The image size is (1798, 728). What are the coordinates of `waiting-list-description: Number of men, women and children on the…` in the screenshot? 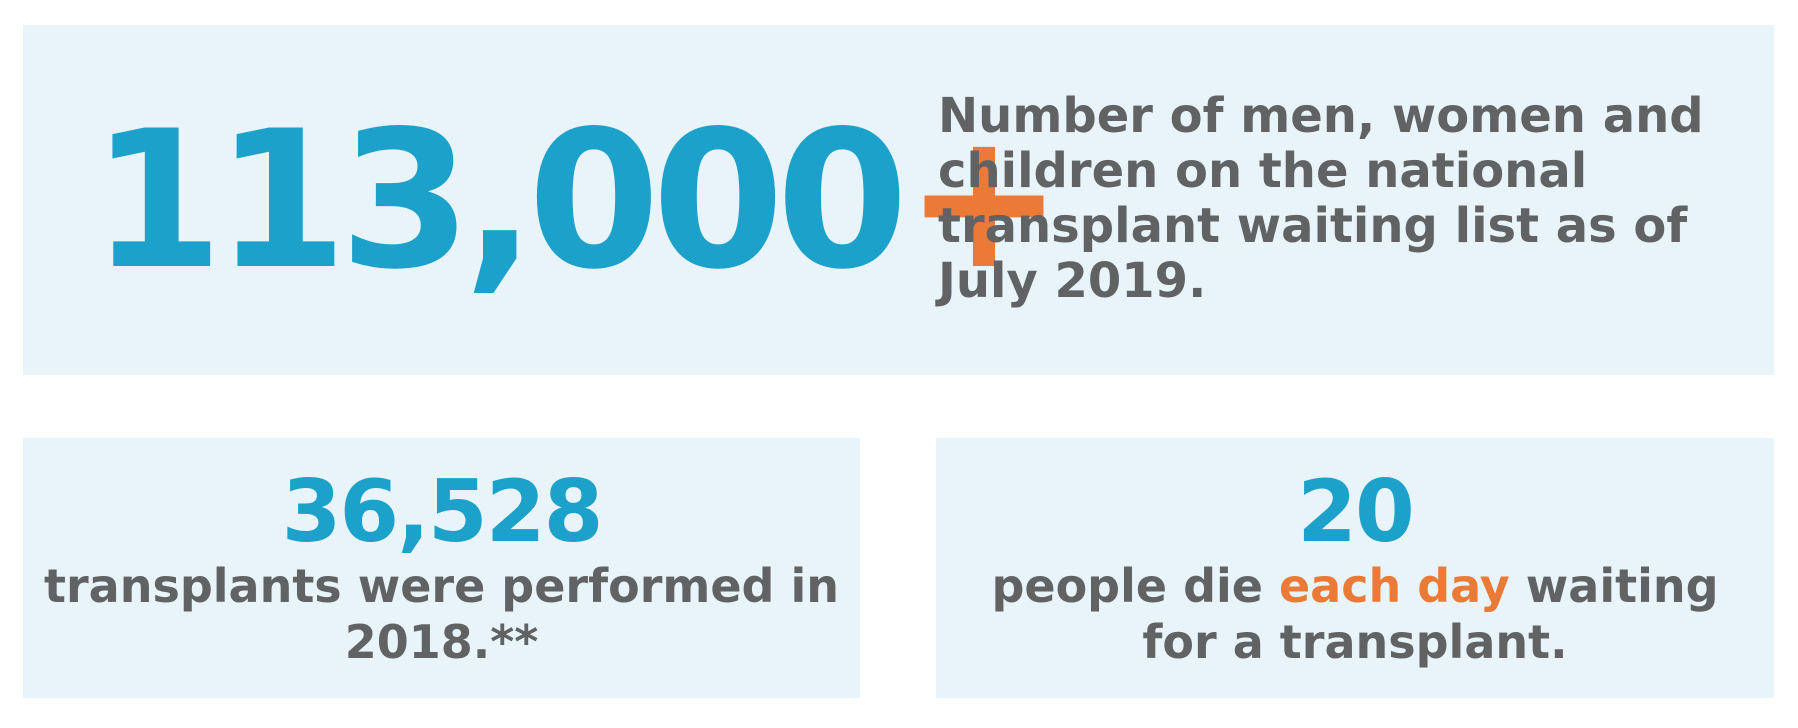 It's located at (1321, 198).